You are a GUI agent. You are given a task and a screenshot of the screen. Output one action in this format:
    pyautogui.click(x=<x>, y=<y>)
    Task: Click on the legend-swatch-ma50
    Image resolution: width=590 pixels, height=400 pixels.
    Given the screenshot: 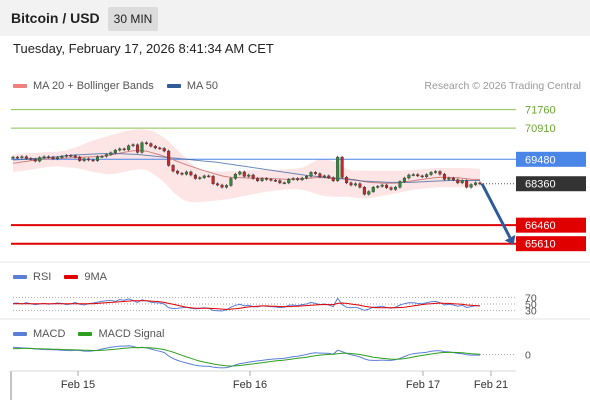 What is the action you would take?
    pyautogui.click(x=173, y=86)
    